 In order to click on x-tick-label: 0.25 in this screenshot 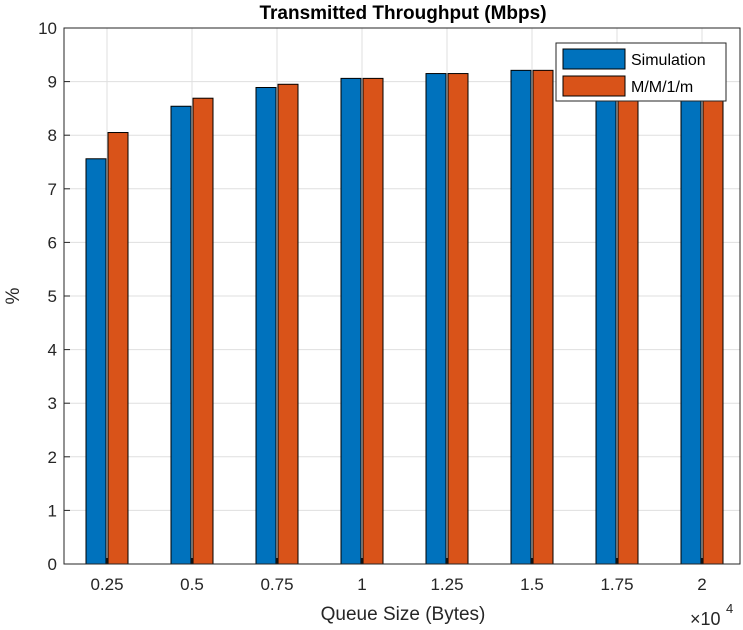, I will do `click(106, 584)`.